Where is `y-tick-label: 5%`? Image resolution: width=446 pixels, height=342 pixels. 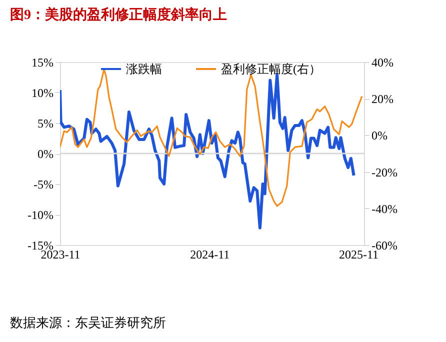 y-tick-label: 5% is located at coordinates (46, 123).